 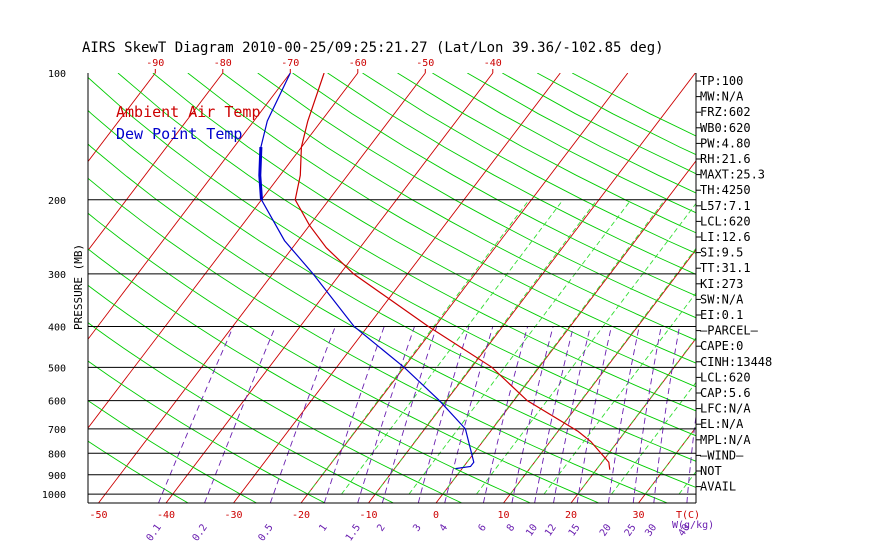 What do you see at coordinates (721, 253) in the screenshot?
I see `index-label: SI:9.5` at bounding box center [721, 253].